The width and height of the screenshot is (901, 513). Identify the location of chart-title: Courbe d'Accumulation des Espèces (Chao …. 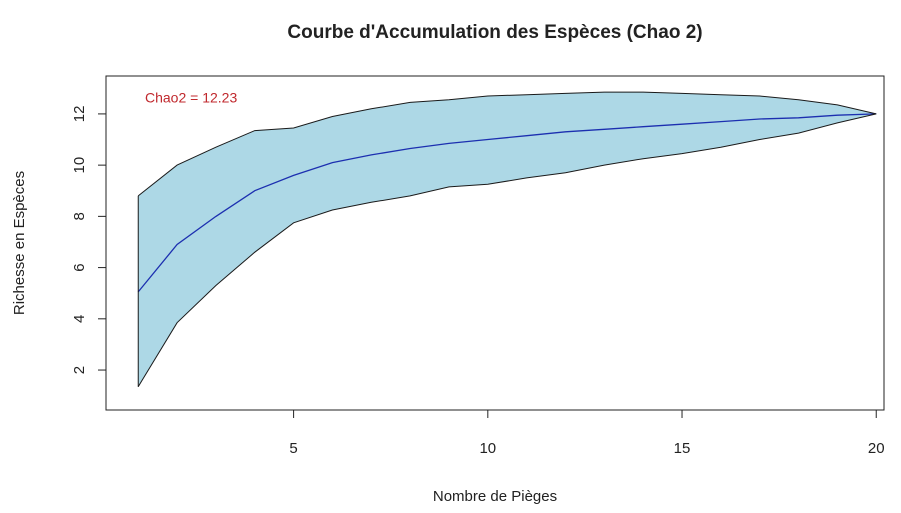
(494, 32).